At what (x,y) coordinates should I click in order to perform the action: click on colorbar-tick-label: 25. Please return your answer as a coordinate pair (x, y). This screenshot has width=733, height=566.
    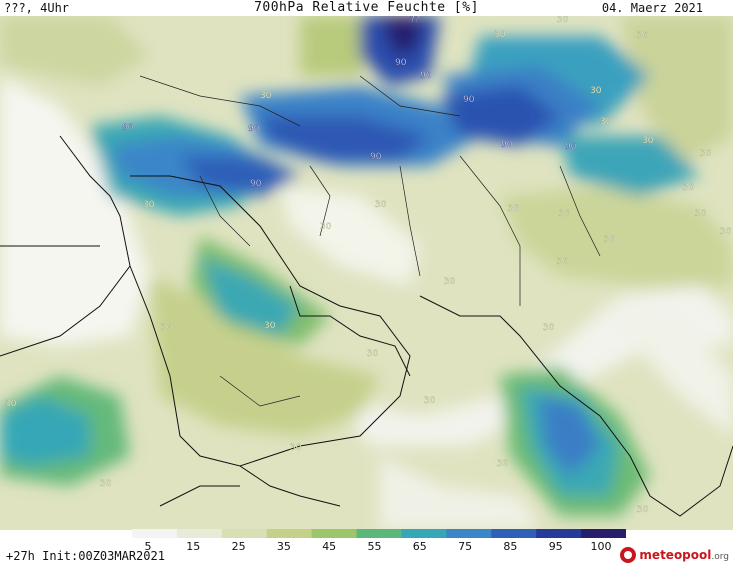
    Looking at the image, I should click on (238, 546).